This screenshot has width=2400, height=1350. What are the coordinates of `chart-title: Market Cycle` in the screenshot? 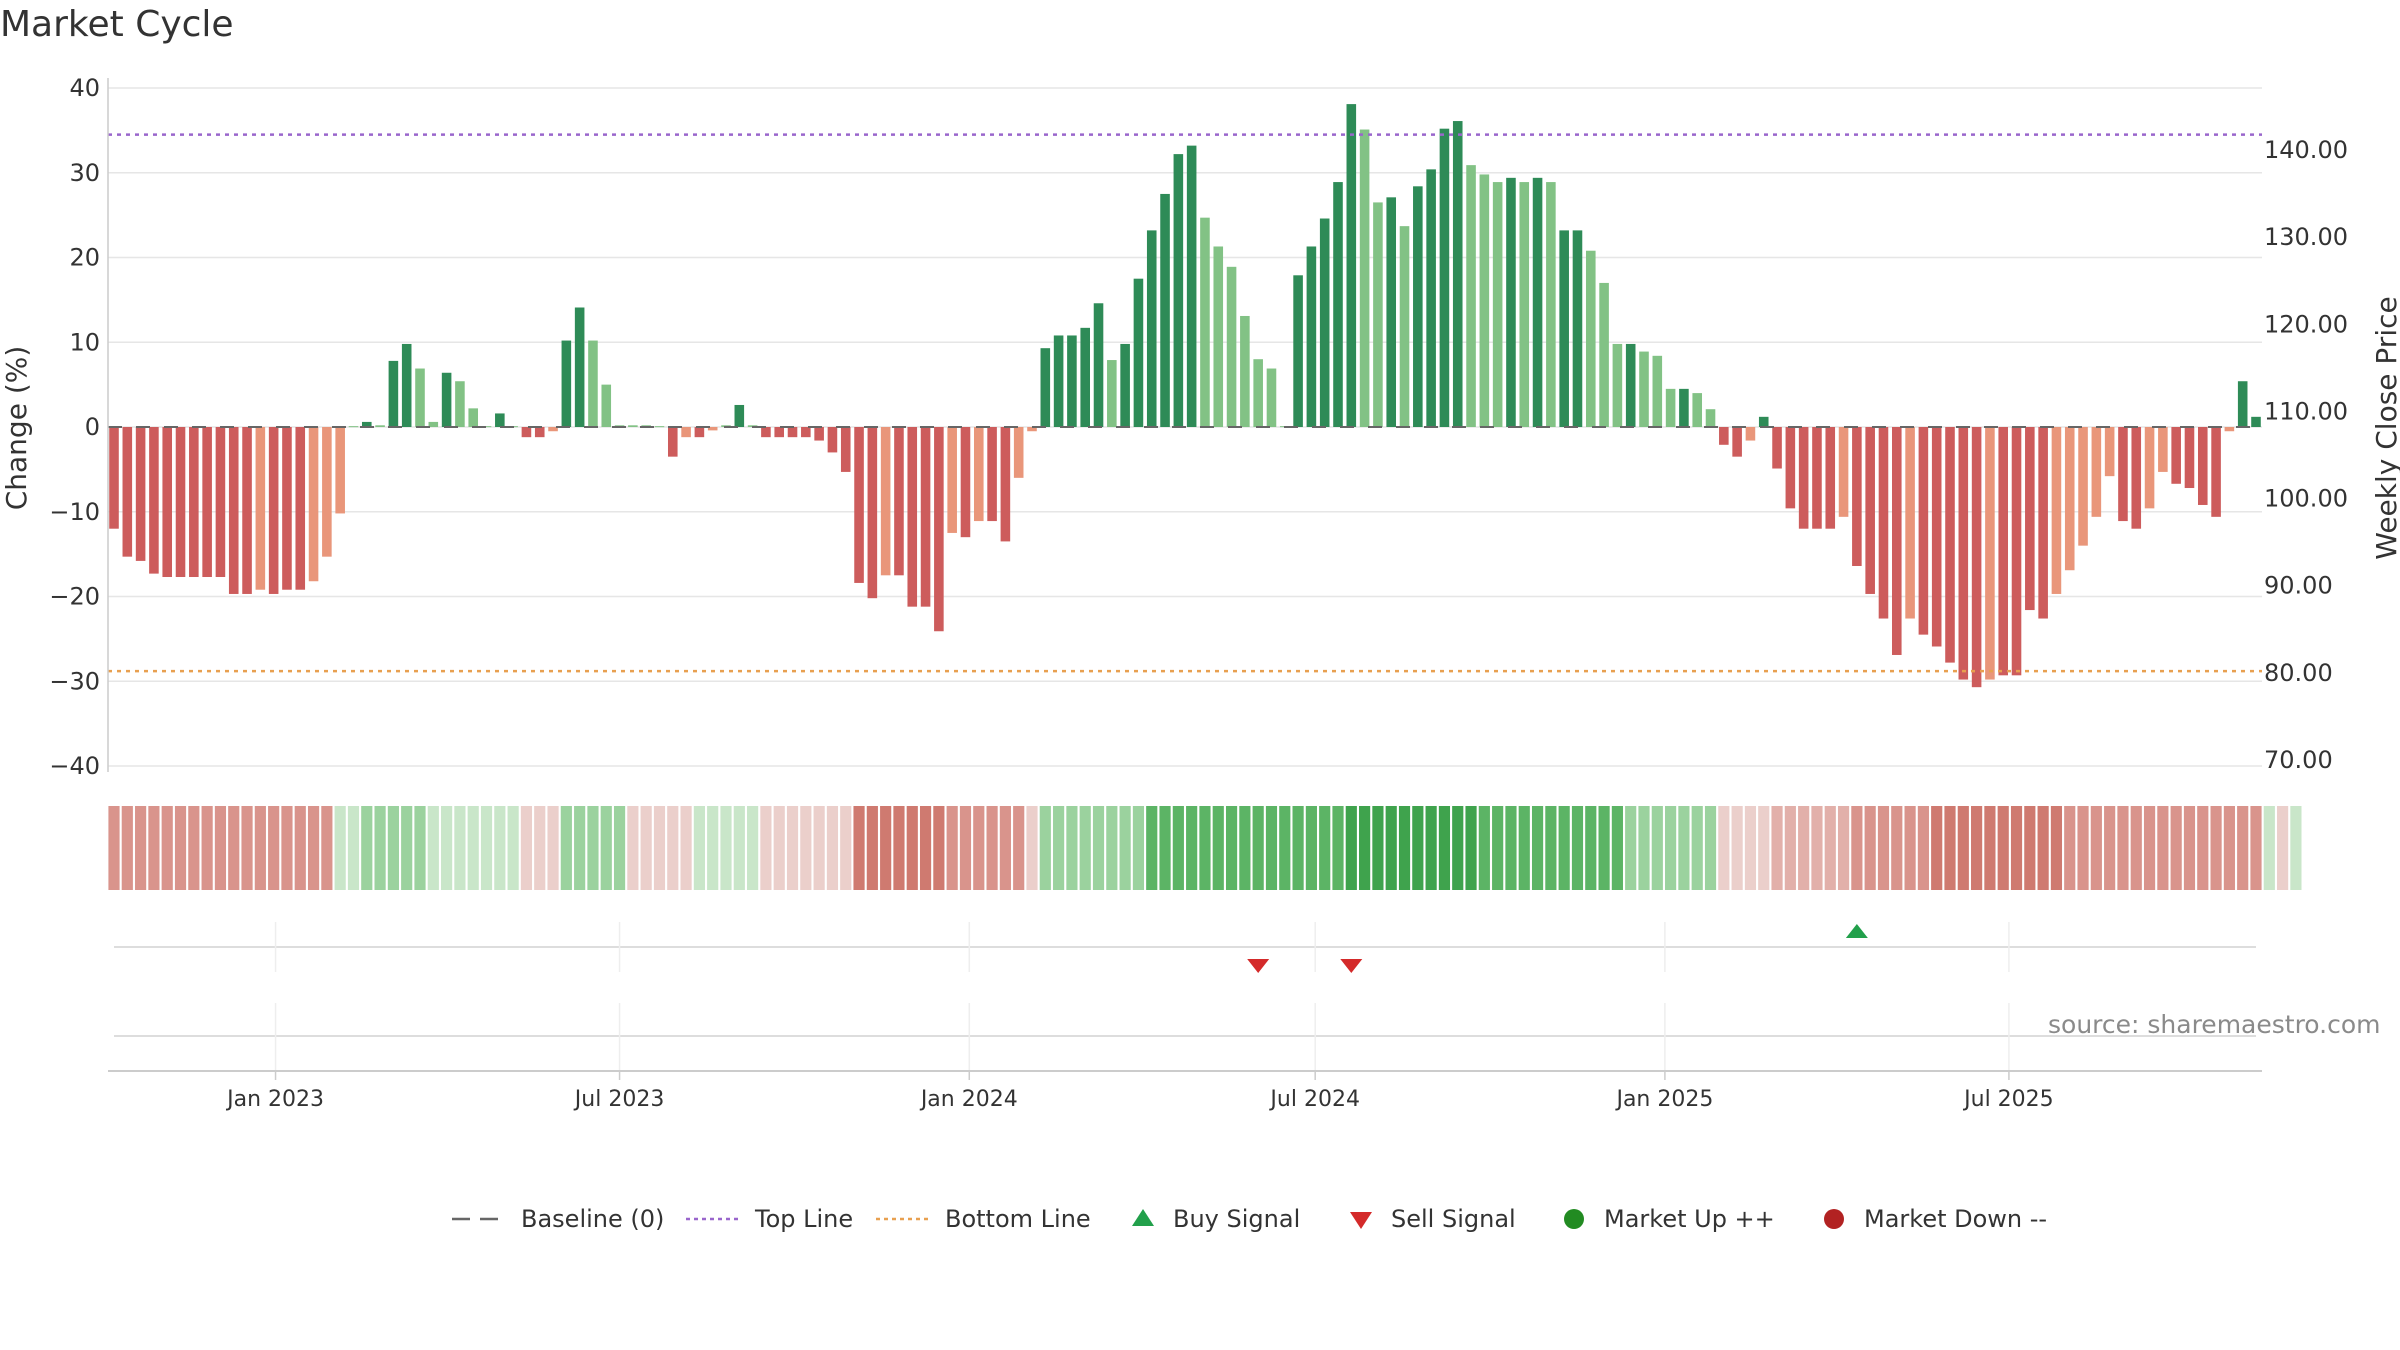 It's located at (117, 24).